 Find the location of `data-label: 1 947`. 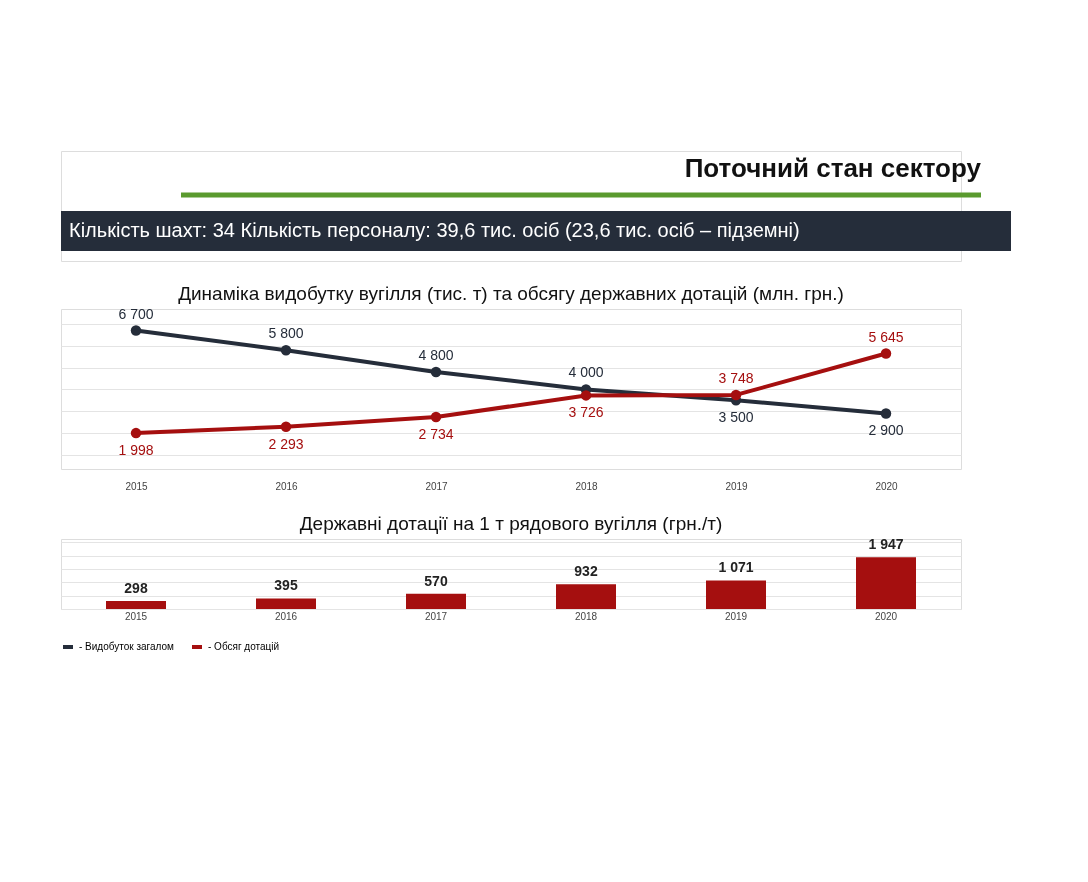

data-label: 1 947 is located at coordinates (886, 544).